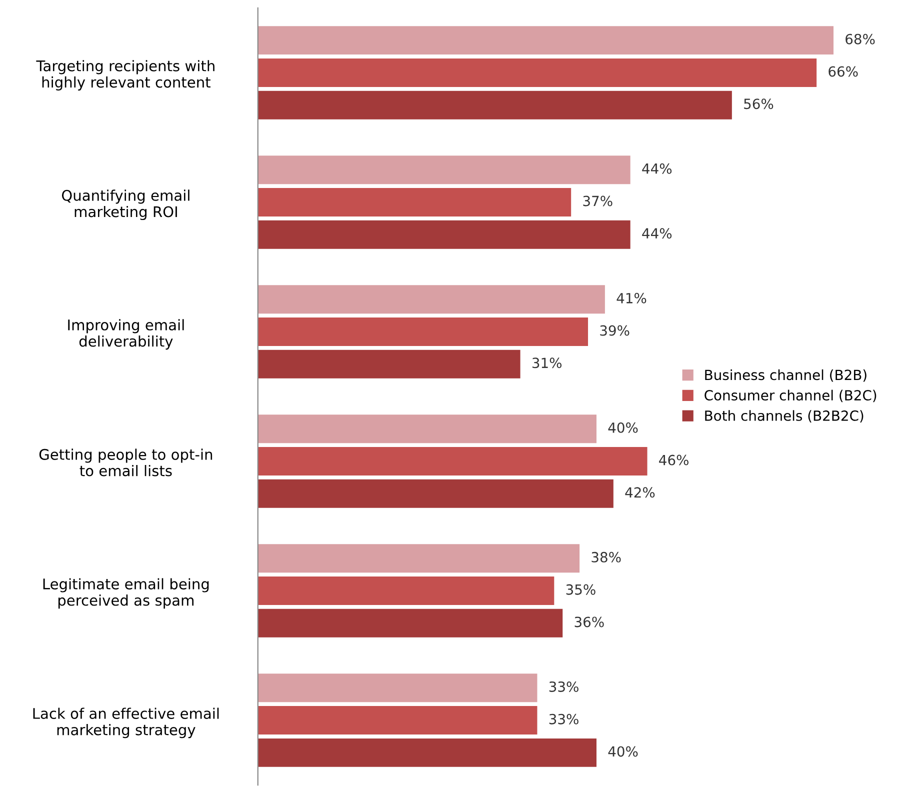 The height and width of the screenshot is (793, 921). What do you see at coordinates (631, 298) in the screenshot?
I see `data-label: 41%` at bounding box center [631, 298].